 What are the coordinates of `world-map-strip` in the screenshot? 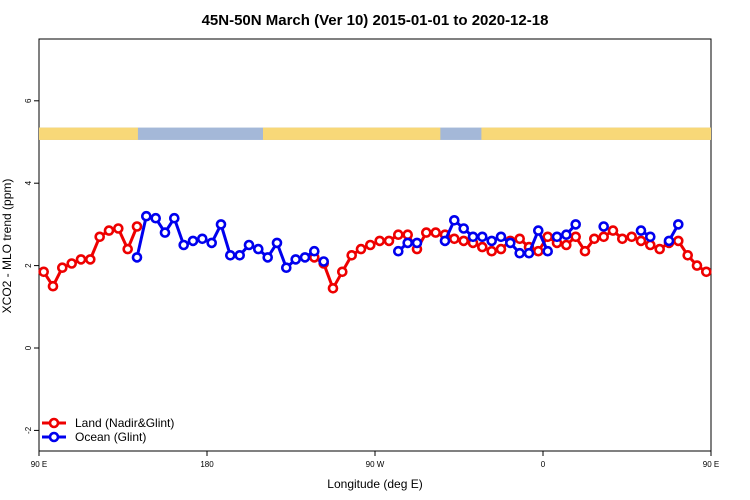 It's located at (375, 133).